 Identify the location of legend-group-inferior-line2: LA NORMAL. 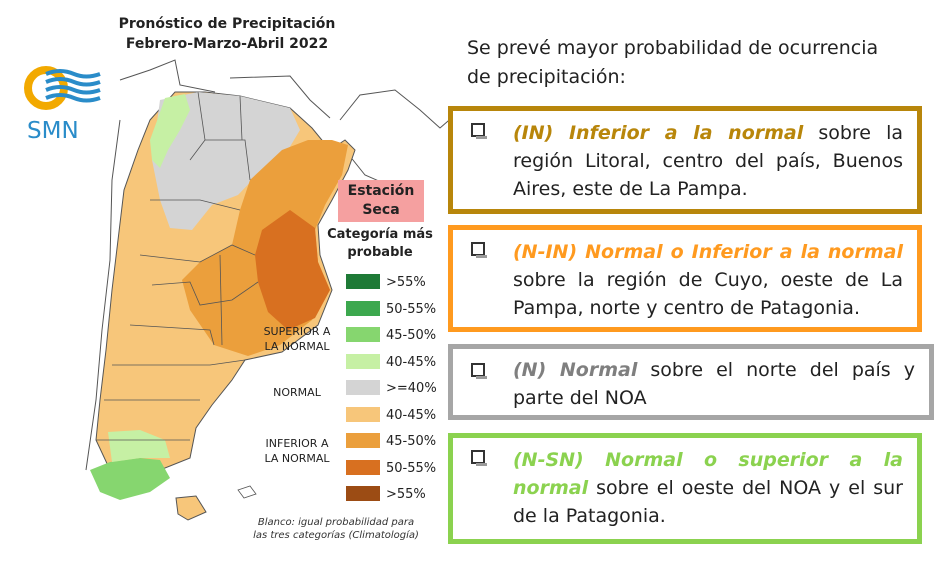
(297, 458).